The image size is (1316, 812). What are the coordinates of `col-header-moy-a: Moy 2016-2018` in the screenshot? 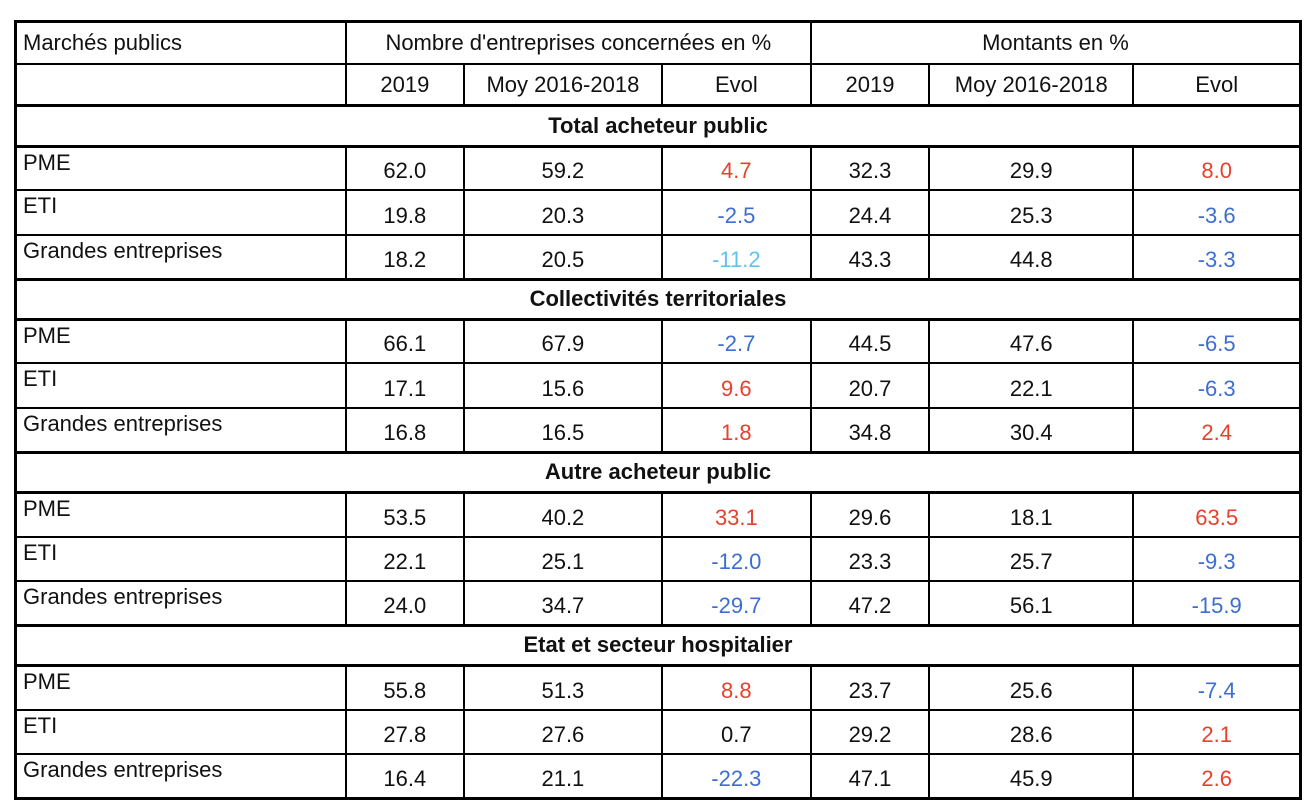 It's located at (562, 84).